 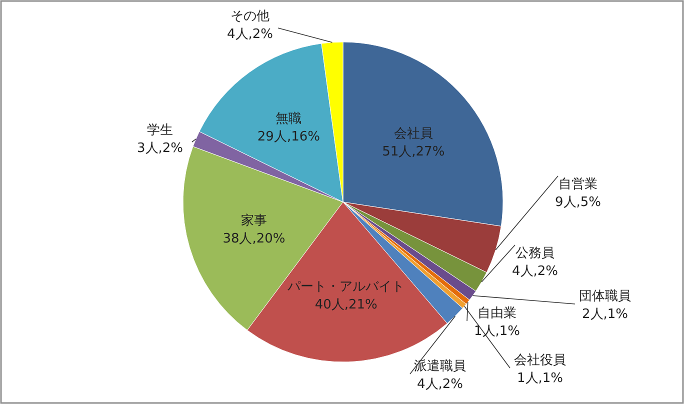 What do you see at coordinates (254, 220) in the screenshot?
I see `slice-label: 家事` at bounding box center [254, 220].